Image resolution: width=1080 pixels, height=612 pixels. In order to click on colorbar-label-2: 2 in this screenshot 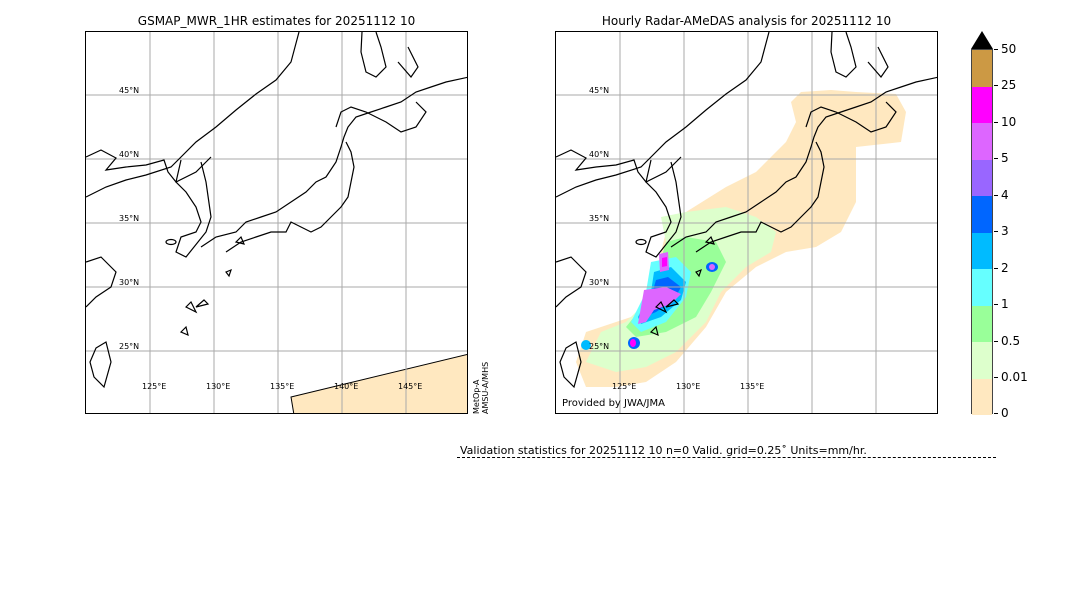, I will do `click(1005, 268)`.